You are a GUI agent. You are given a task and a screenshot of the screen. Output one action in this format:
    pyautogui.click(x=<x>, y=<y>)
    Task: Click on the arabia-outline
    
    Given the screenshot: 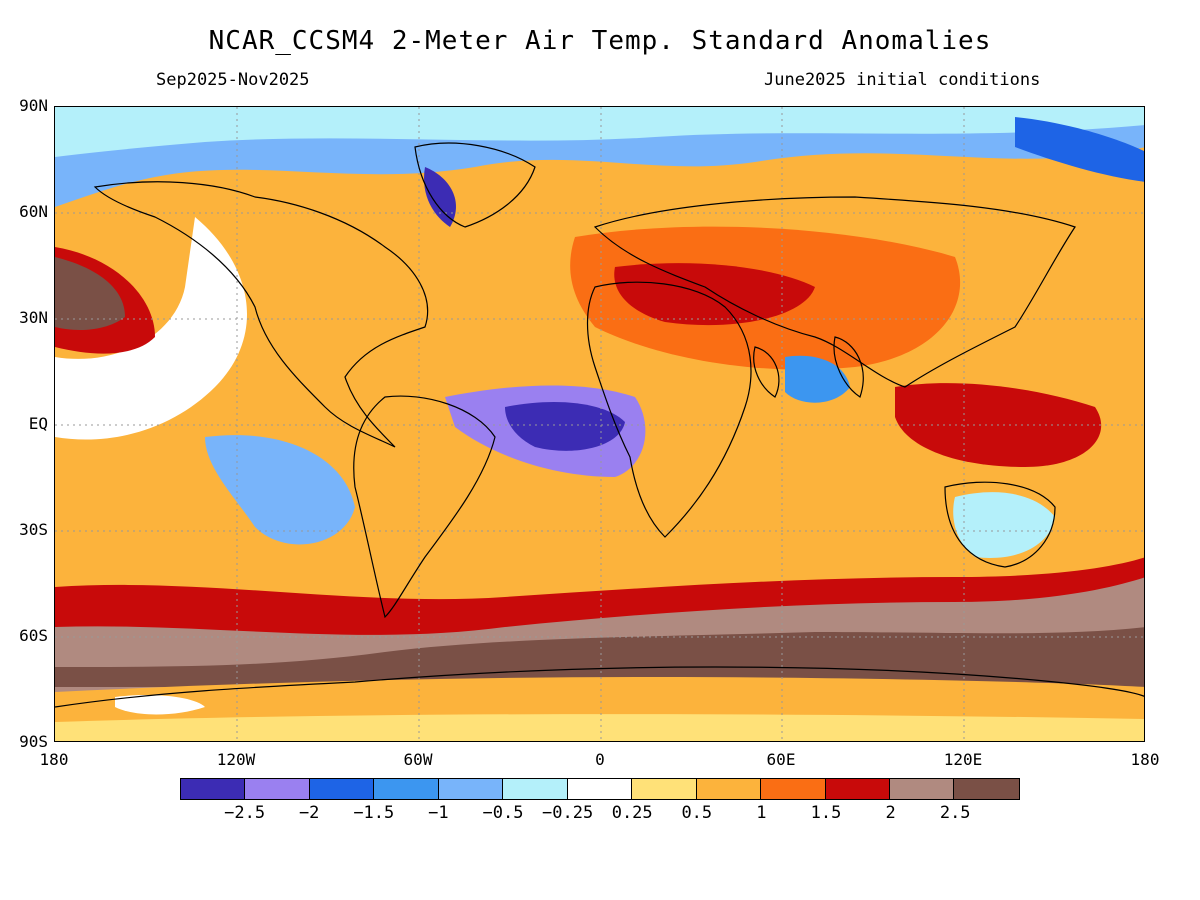 What is the action you would take?
    pyautogui.click(x=766, y=372)
    